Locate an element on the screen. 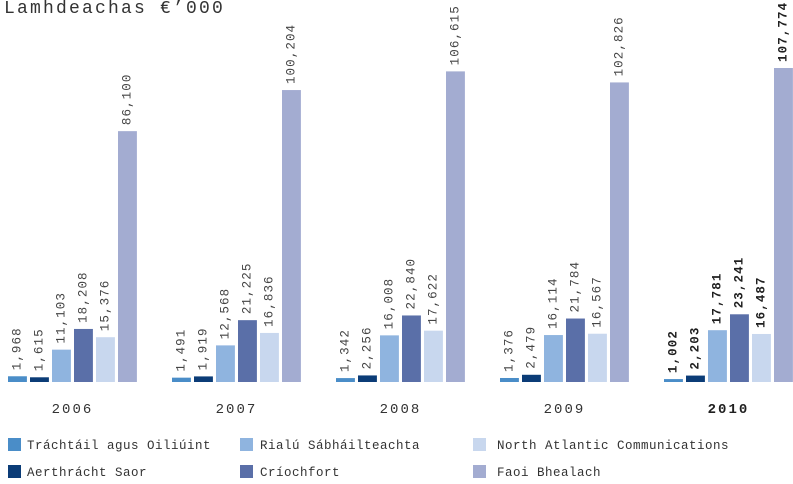 This screenshot has width=793, height=484. value-label-2007-faoi-bhealach: 100,204 is located at coordinates (291, 54).